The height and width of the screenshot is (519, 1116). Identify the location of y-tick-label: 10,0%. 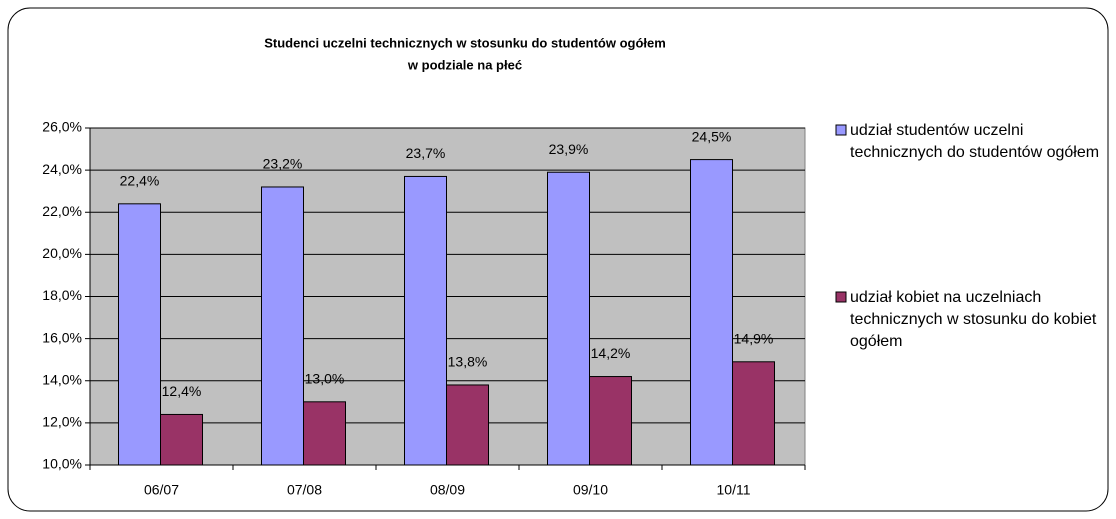
(62, 464).